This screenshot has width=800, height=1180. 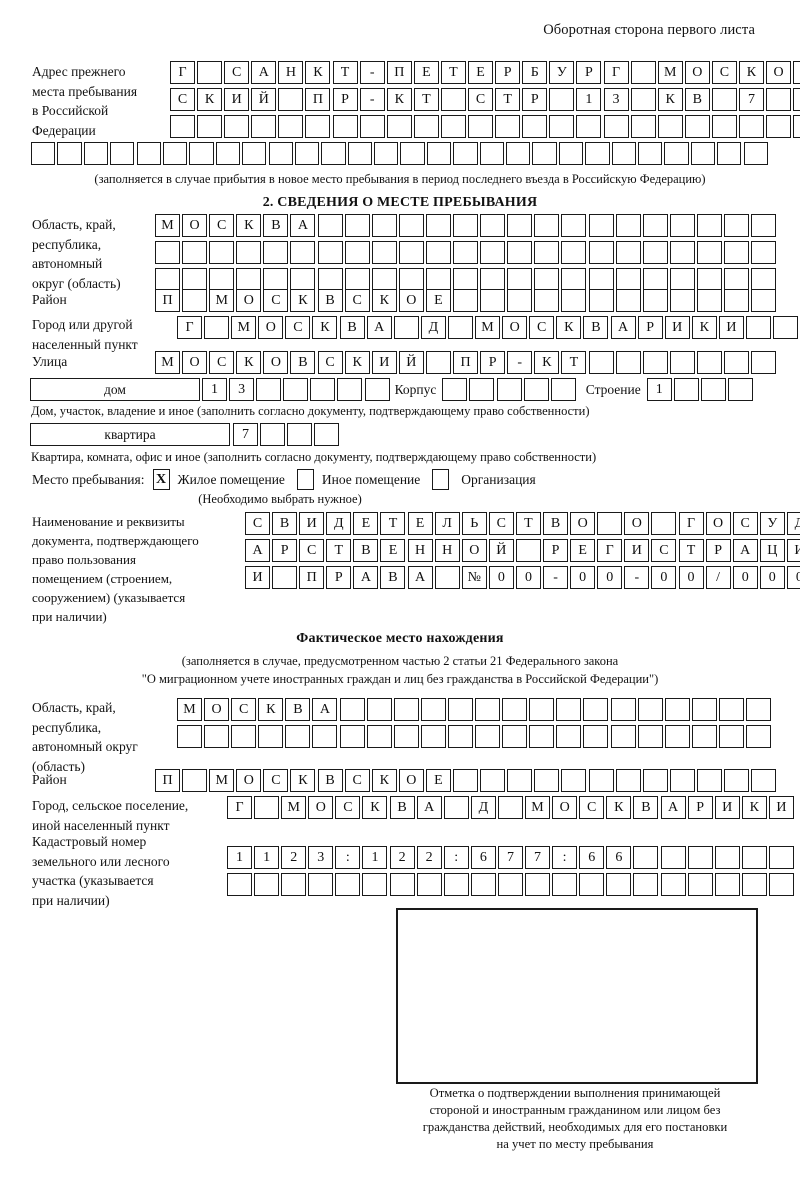 I want to click on char-cell: А, so click(x=623, y=327).